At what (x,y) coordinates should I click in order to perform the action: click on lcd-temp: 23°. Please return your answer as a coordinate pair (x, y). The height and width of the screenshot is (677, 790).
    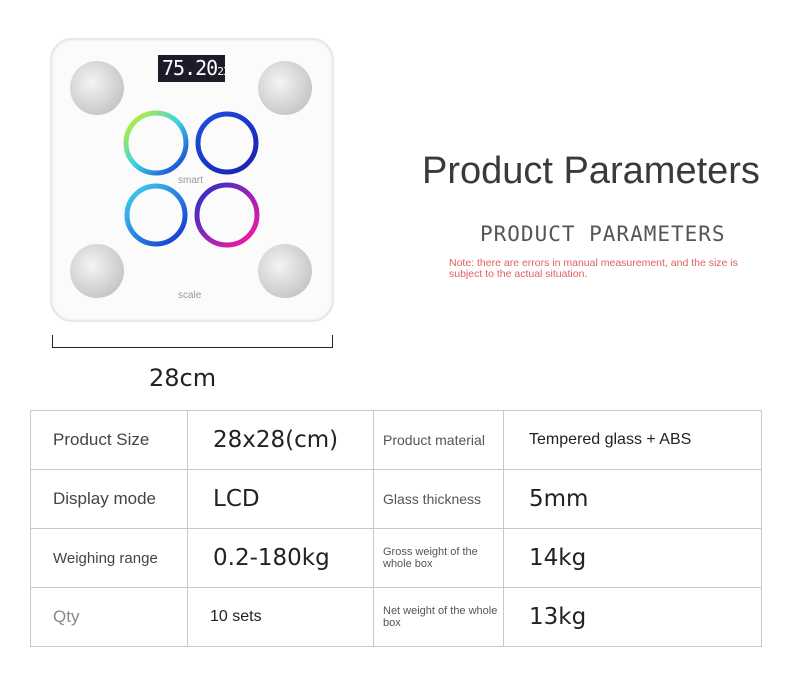
    Looking at the image, I should click on (226, 71).